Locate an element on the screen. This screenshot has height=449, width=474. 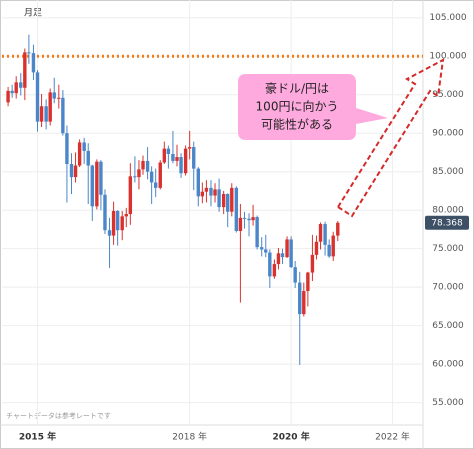
x-tick-label: 2020 年 is located at coordinates (291, 437).